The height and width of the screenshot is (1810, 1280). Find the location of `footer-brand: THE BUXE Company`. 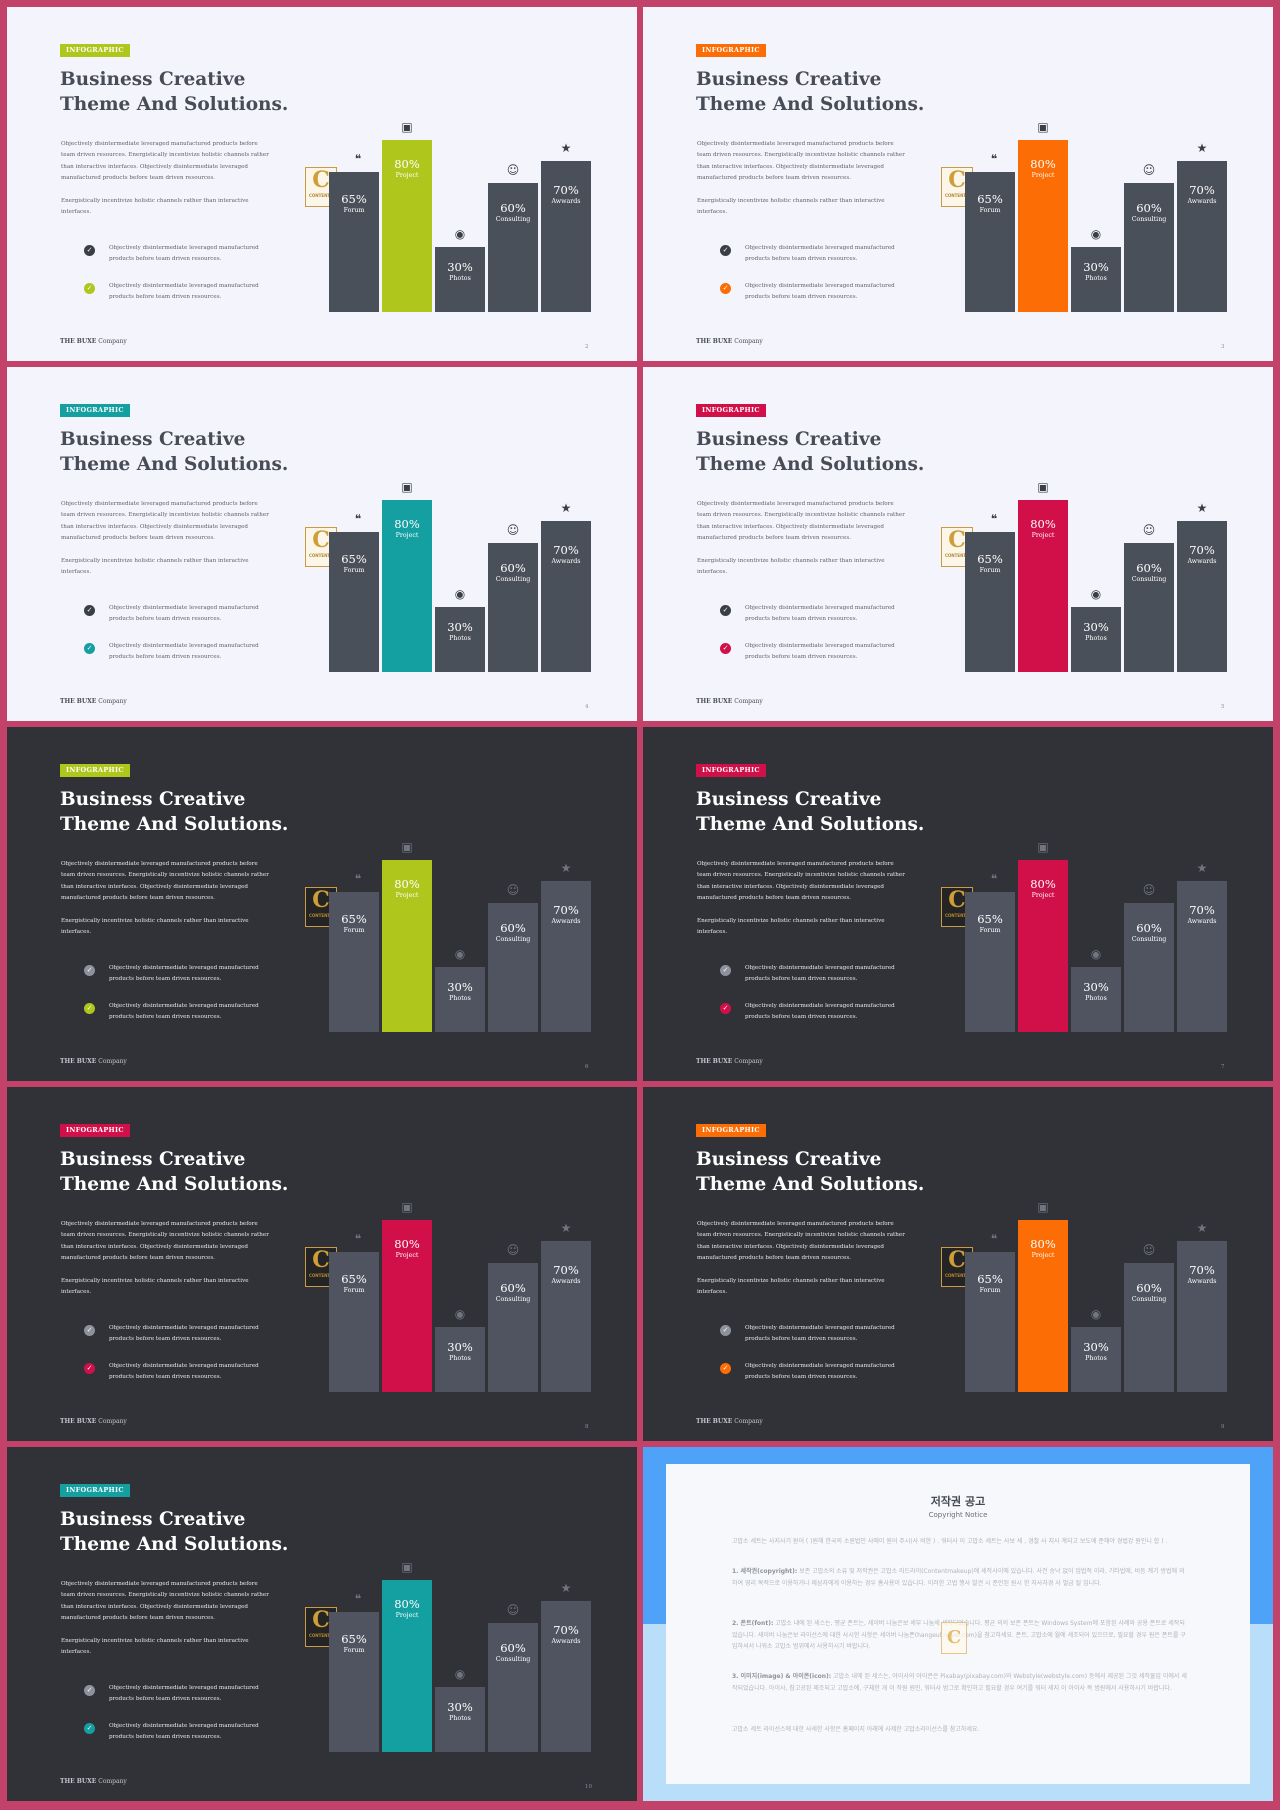

footer-brand: THE BUXE Company is located at coordinates (729, 1422).